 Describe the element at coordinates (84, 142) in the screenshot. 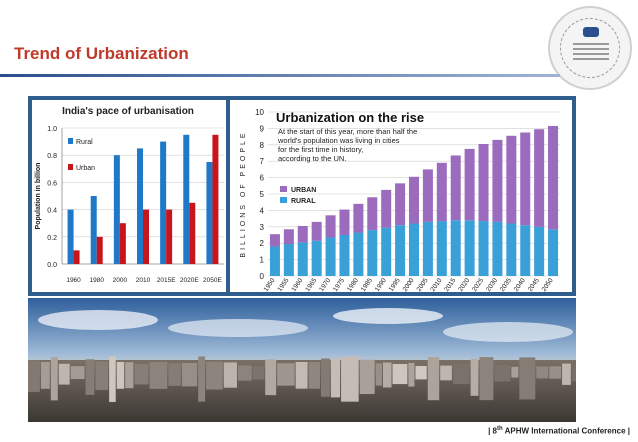

I see `india-legend-label: Rural` at that location.